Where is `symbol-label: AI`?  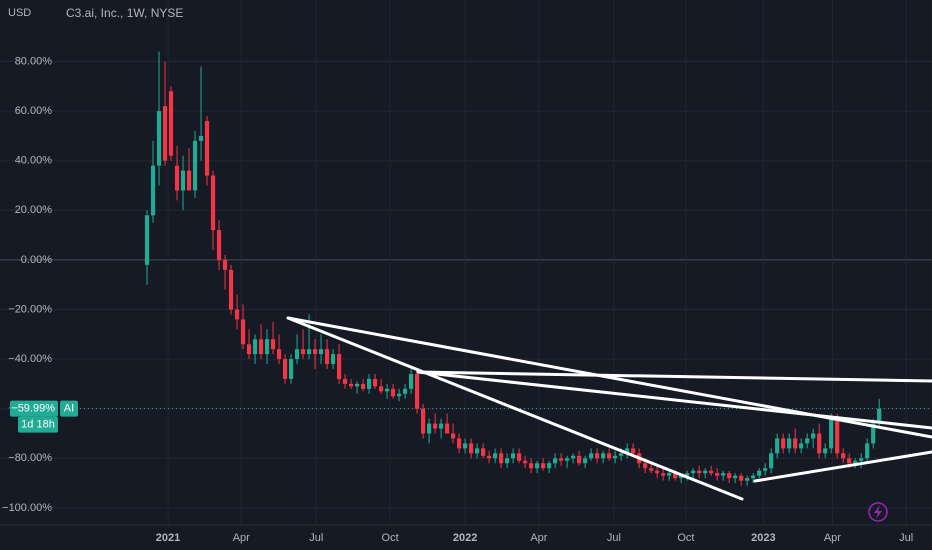 symbol-label: AI is located at coordinates (69, 409).